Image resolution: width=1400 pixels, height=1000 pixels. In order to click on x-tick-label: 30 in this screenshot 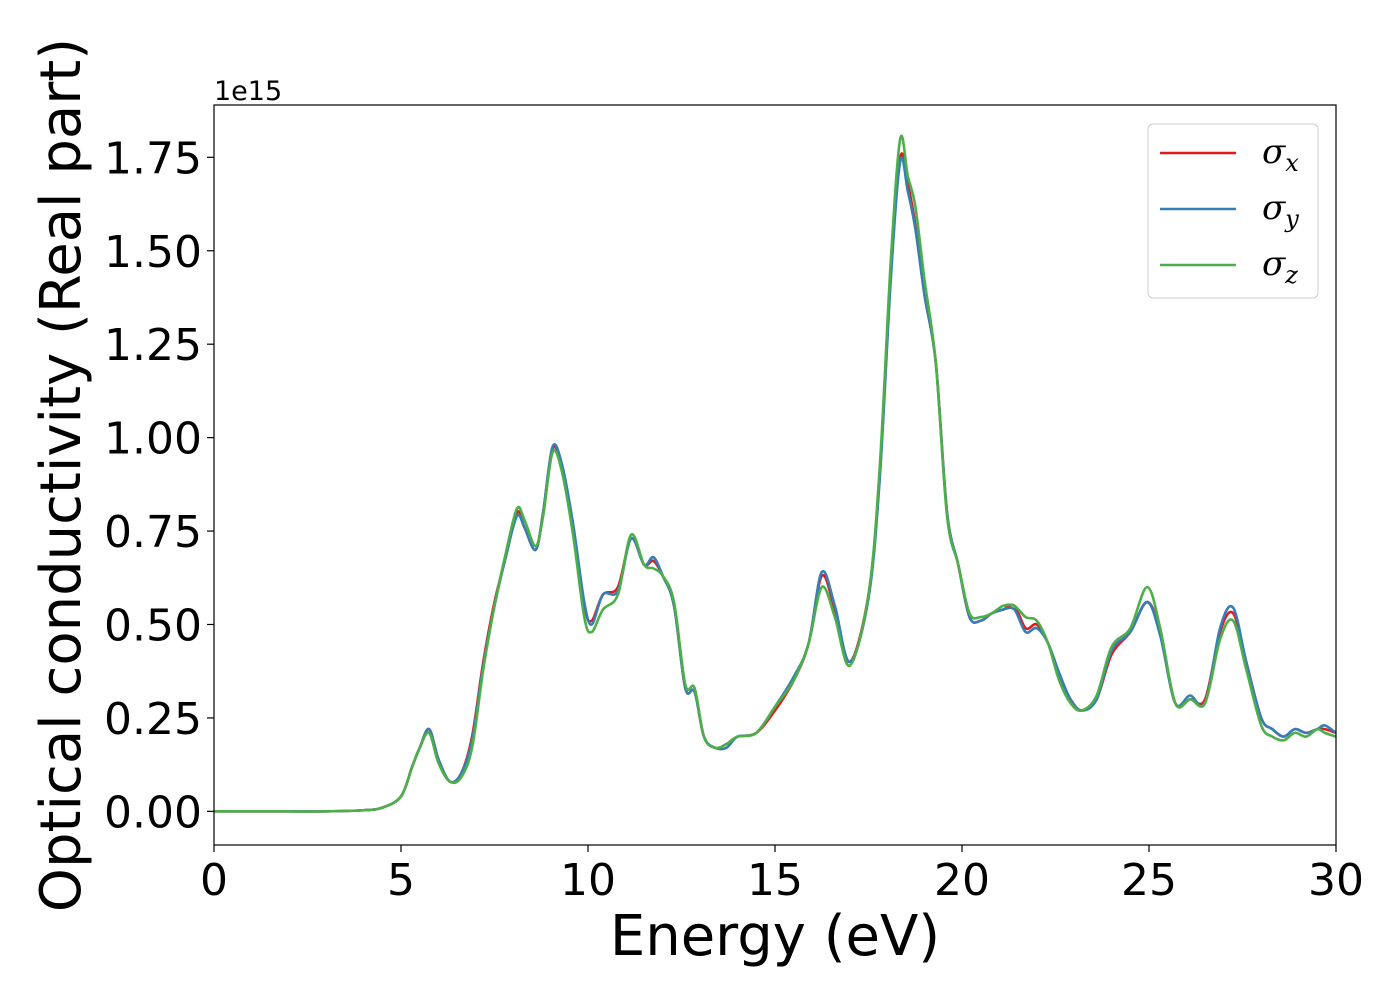, I will do `click(1336, 880)`.